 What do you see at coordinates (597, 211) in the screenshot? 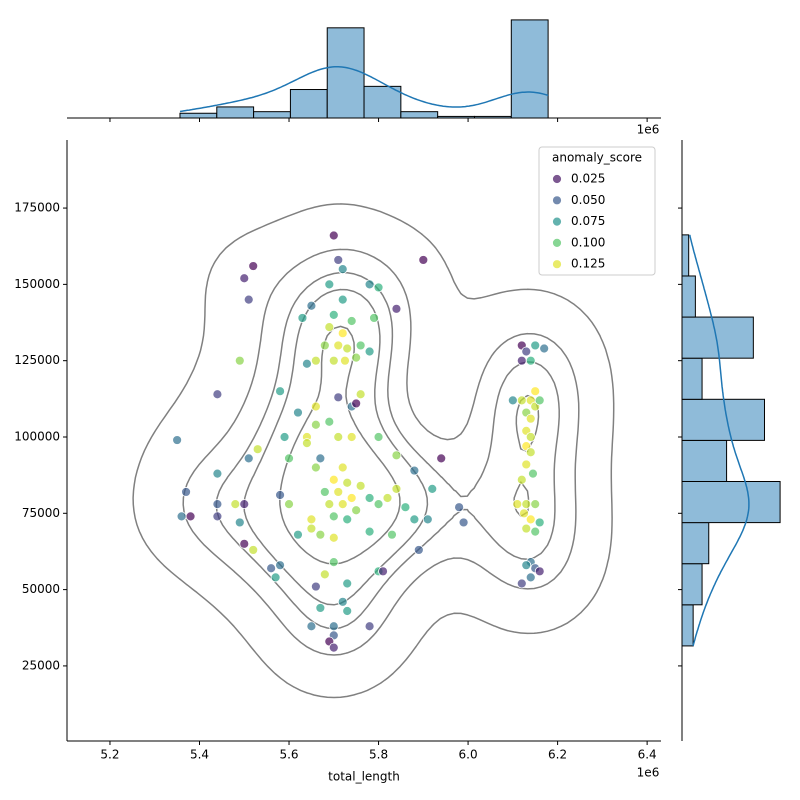
I see `legend-box` at bounding box center [597, 211].